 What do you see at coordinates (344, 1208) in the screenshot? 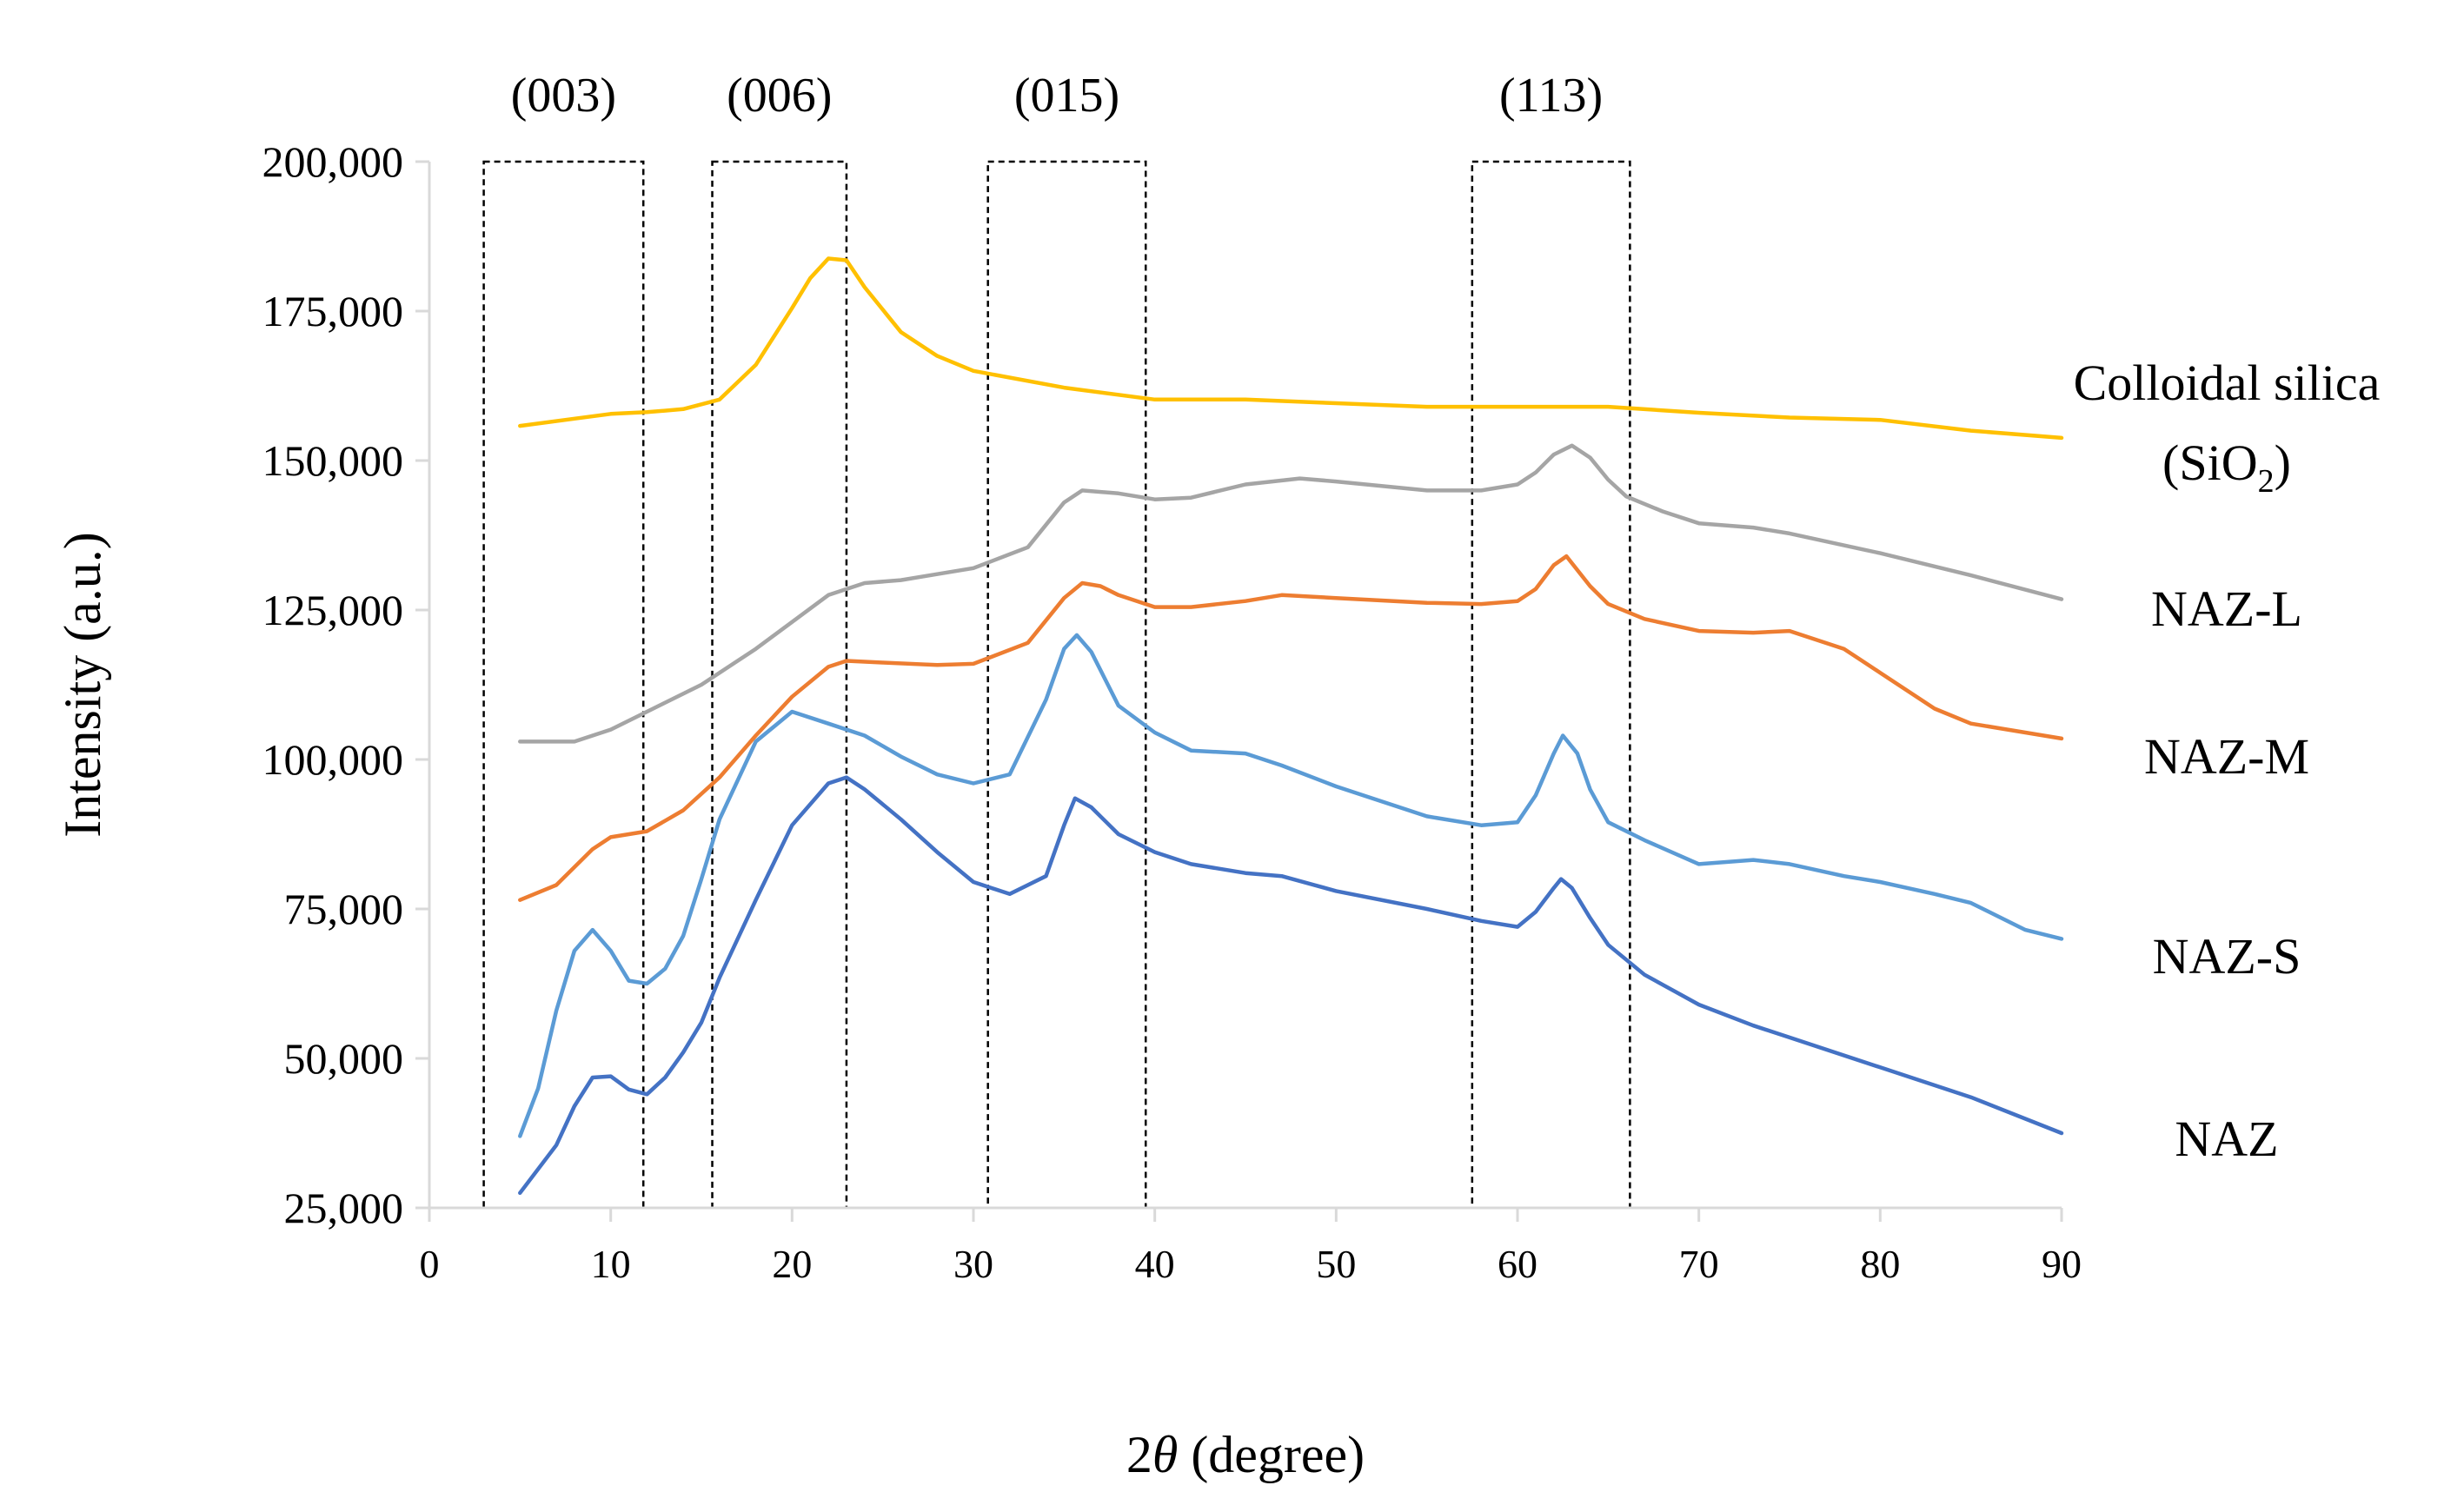
I see `y-tick-label: 25,000` at bounding box center [344, 1208].